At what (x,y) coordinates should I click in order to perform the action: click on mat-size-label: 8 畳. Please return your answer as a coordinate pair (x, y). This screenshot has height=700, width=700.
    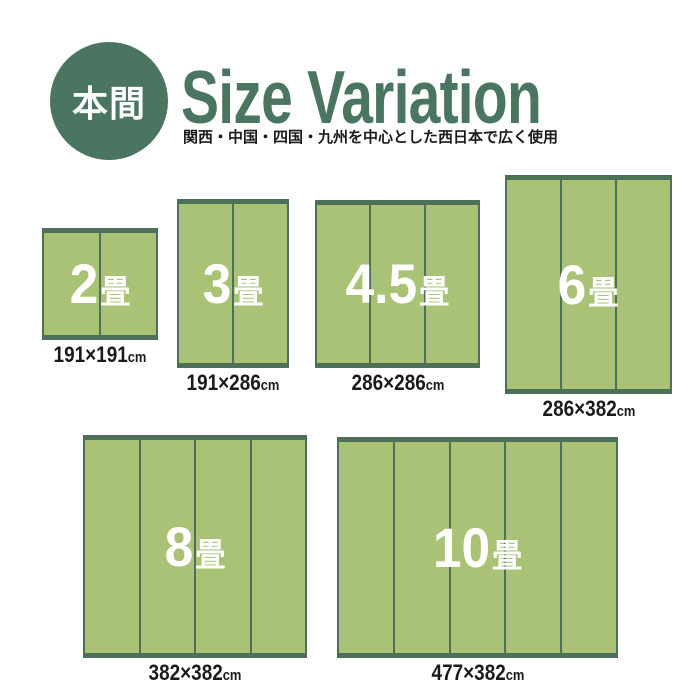
    Looking at the image, I should click on (195, 546).